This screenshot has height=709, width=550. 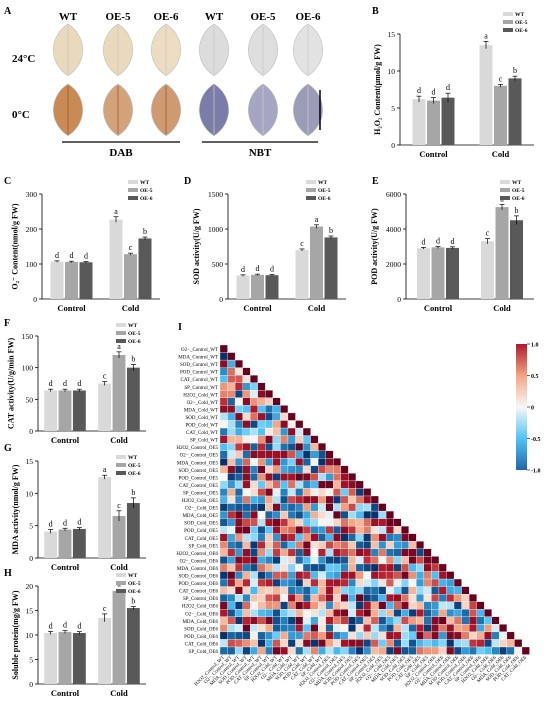 I want to click on heatmap-row-label: SP_Control_OE5, so click(x=201, y=493).